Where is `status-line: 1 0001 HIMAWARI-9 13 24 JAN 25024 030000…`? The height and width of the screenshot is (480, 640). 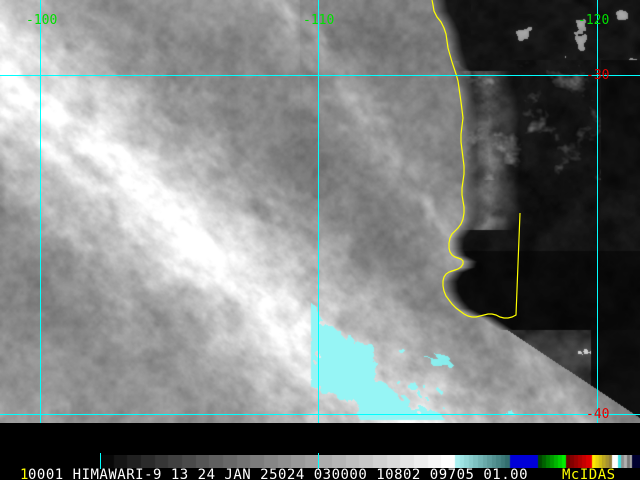 status-line: 1 0001 HIMAWARI-9 13 24 JAN 25024 030000… is located at coordinates (320, 474).